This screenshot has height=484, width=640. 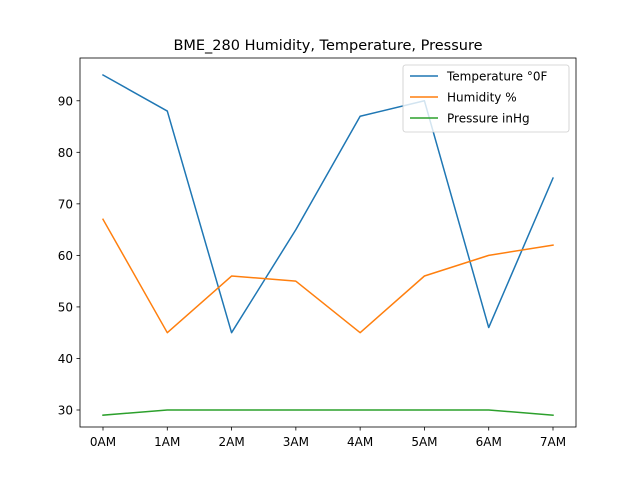 I want to click on x-tick-label: 1AM, so click(x=167, y=442).